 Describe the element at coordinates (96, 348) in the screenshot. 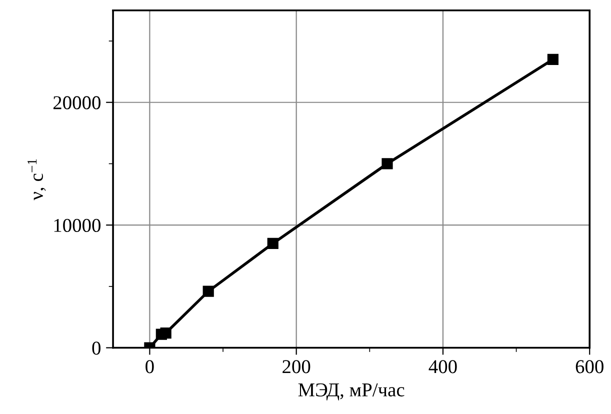

I see `y-tick-label: 0` at that location.